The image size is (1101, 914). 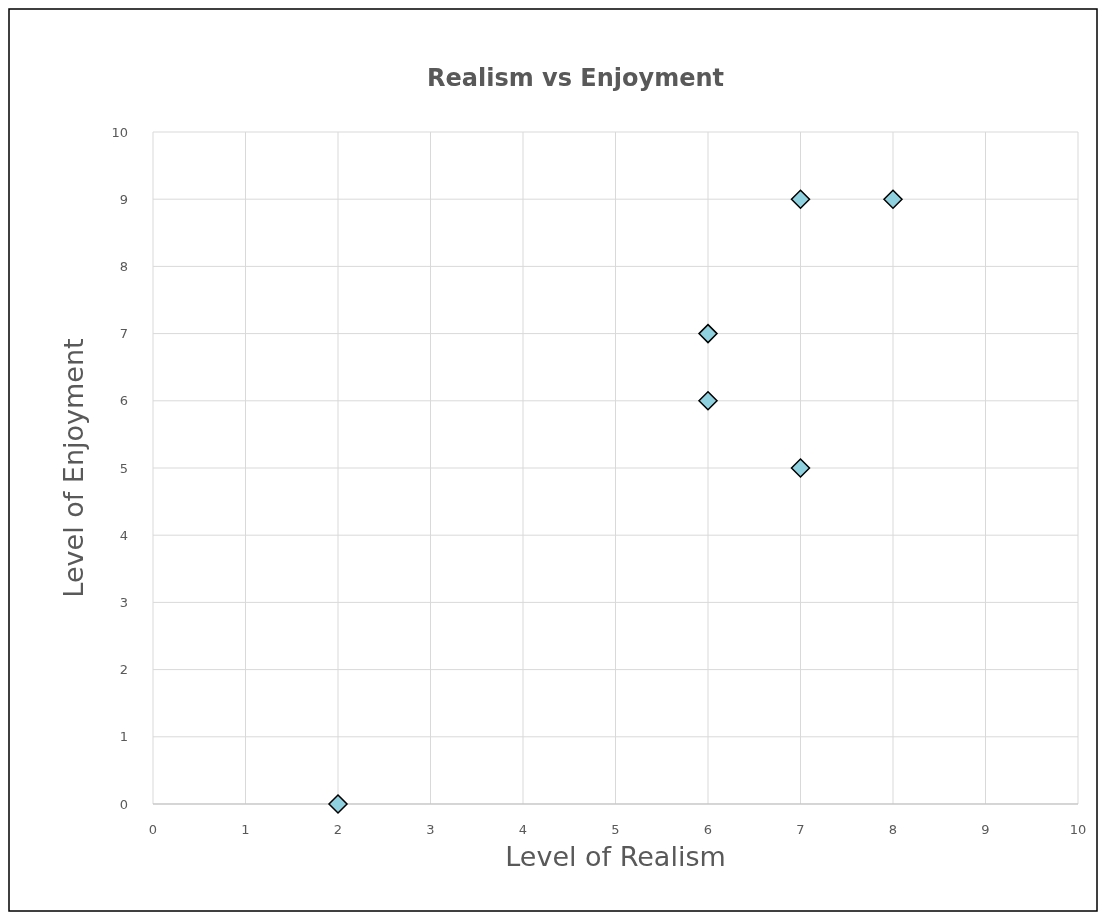 I want to click on x-tick-label: 2, so click(x=338, y=829).